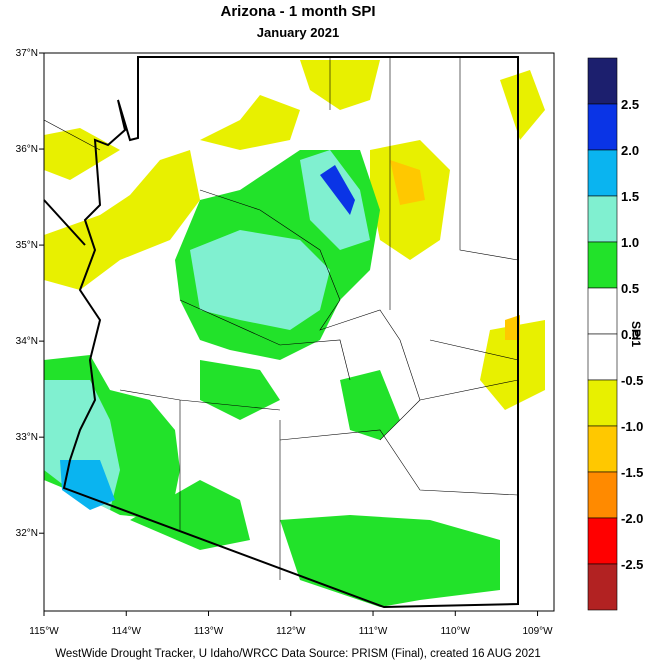 This screenshot has width=670, height=668. What do you see at coordinates (209, 631) in the screenshot?
I see `x-tick-label: 113°W` at bounding box center [209, 631].